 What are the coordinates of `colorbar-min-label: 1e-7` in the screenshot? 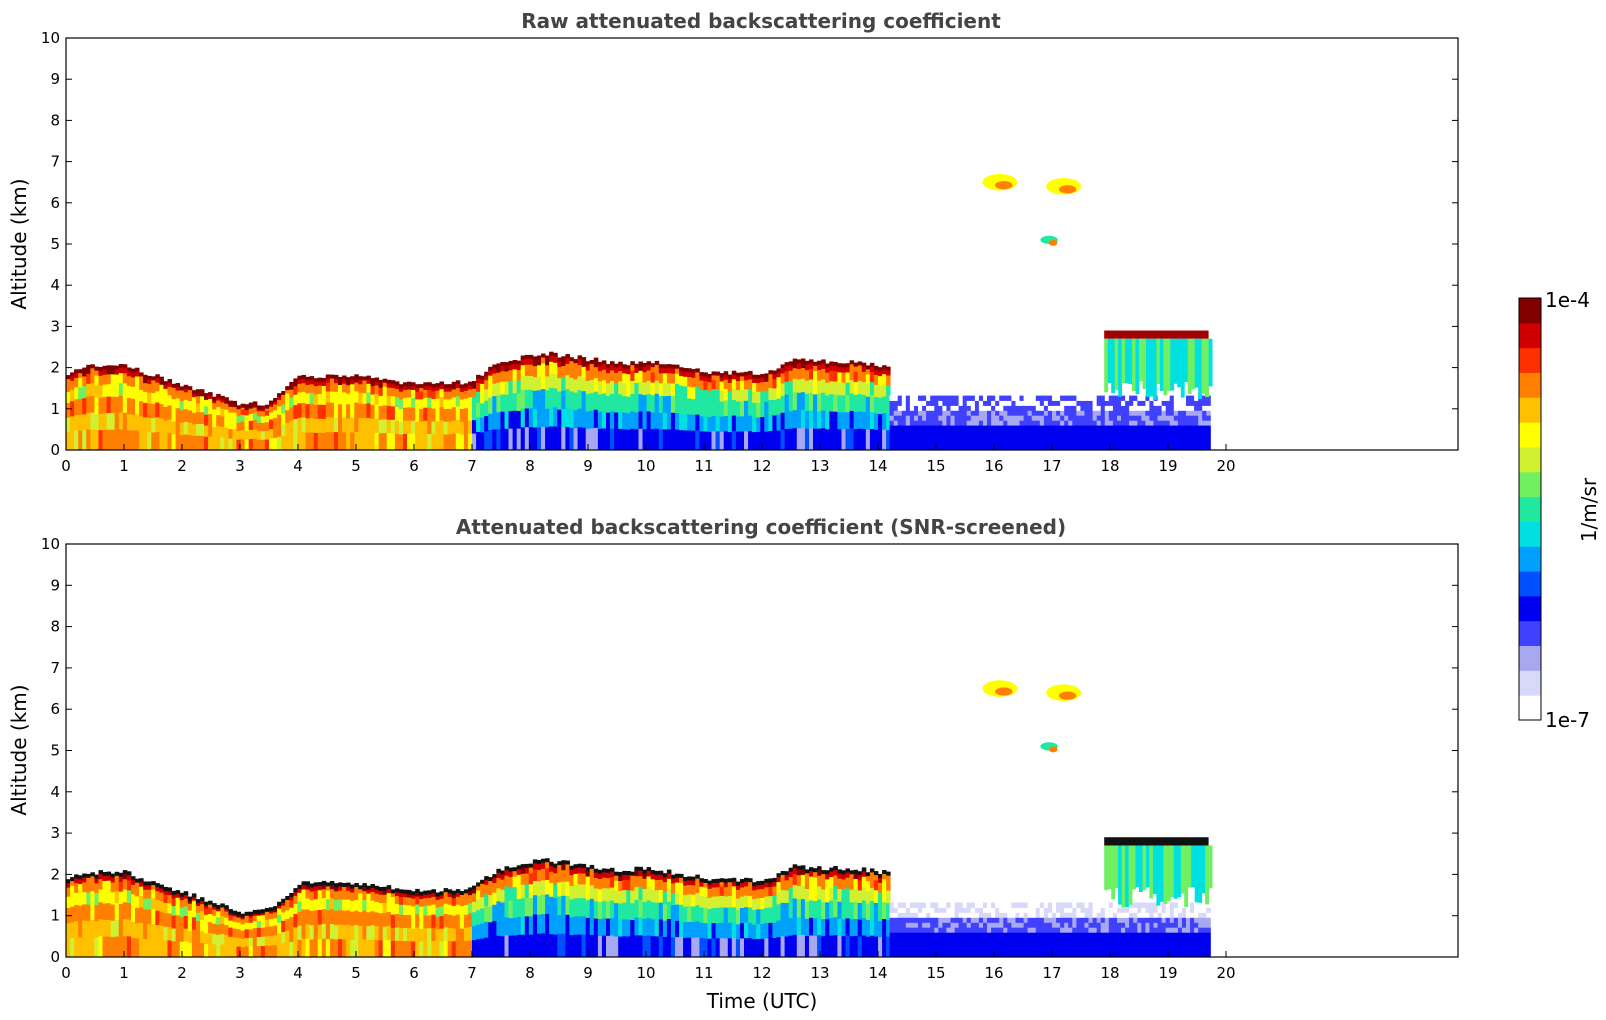 It's located at (1567, 720).